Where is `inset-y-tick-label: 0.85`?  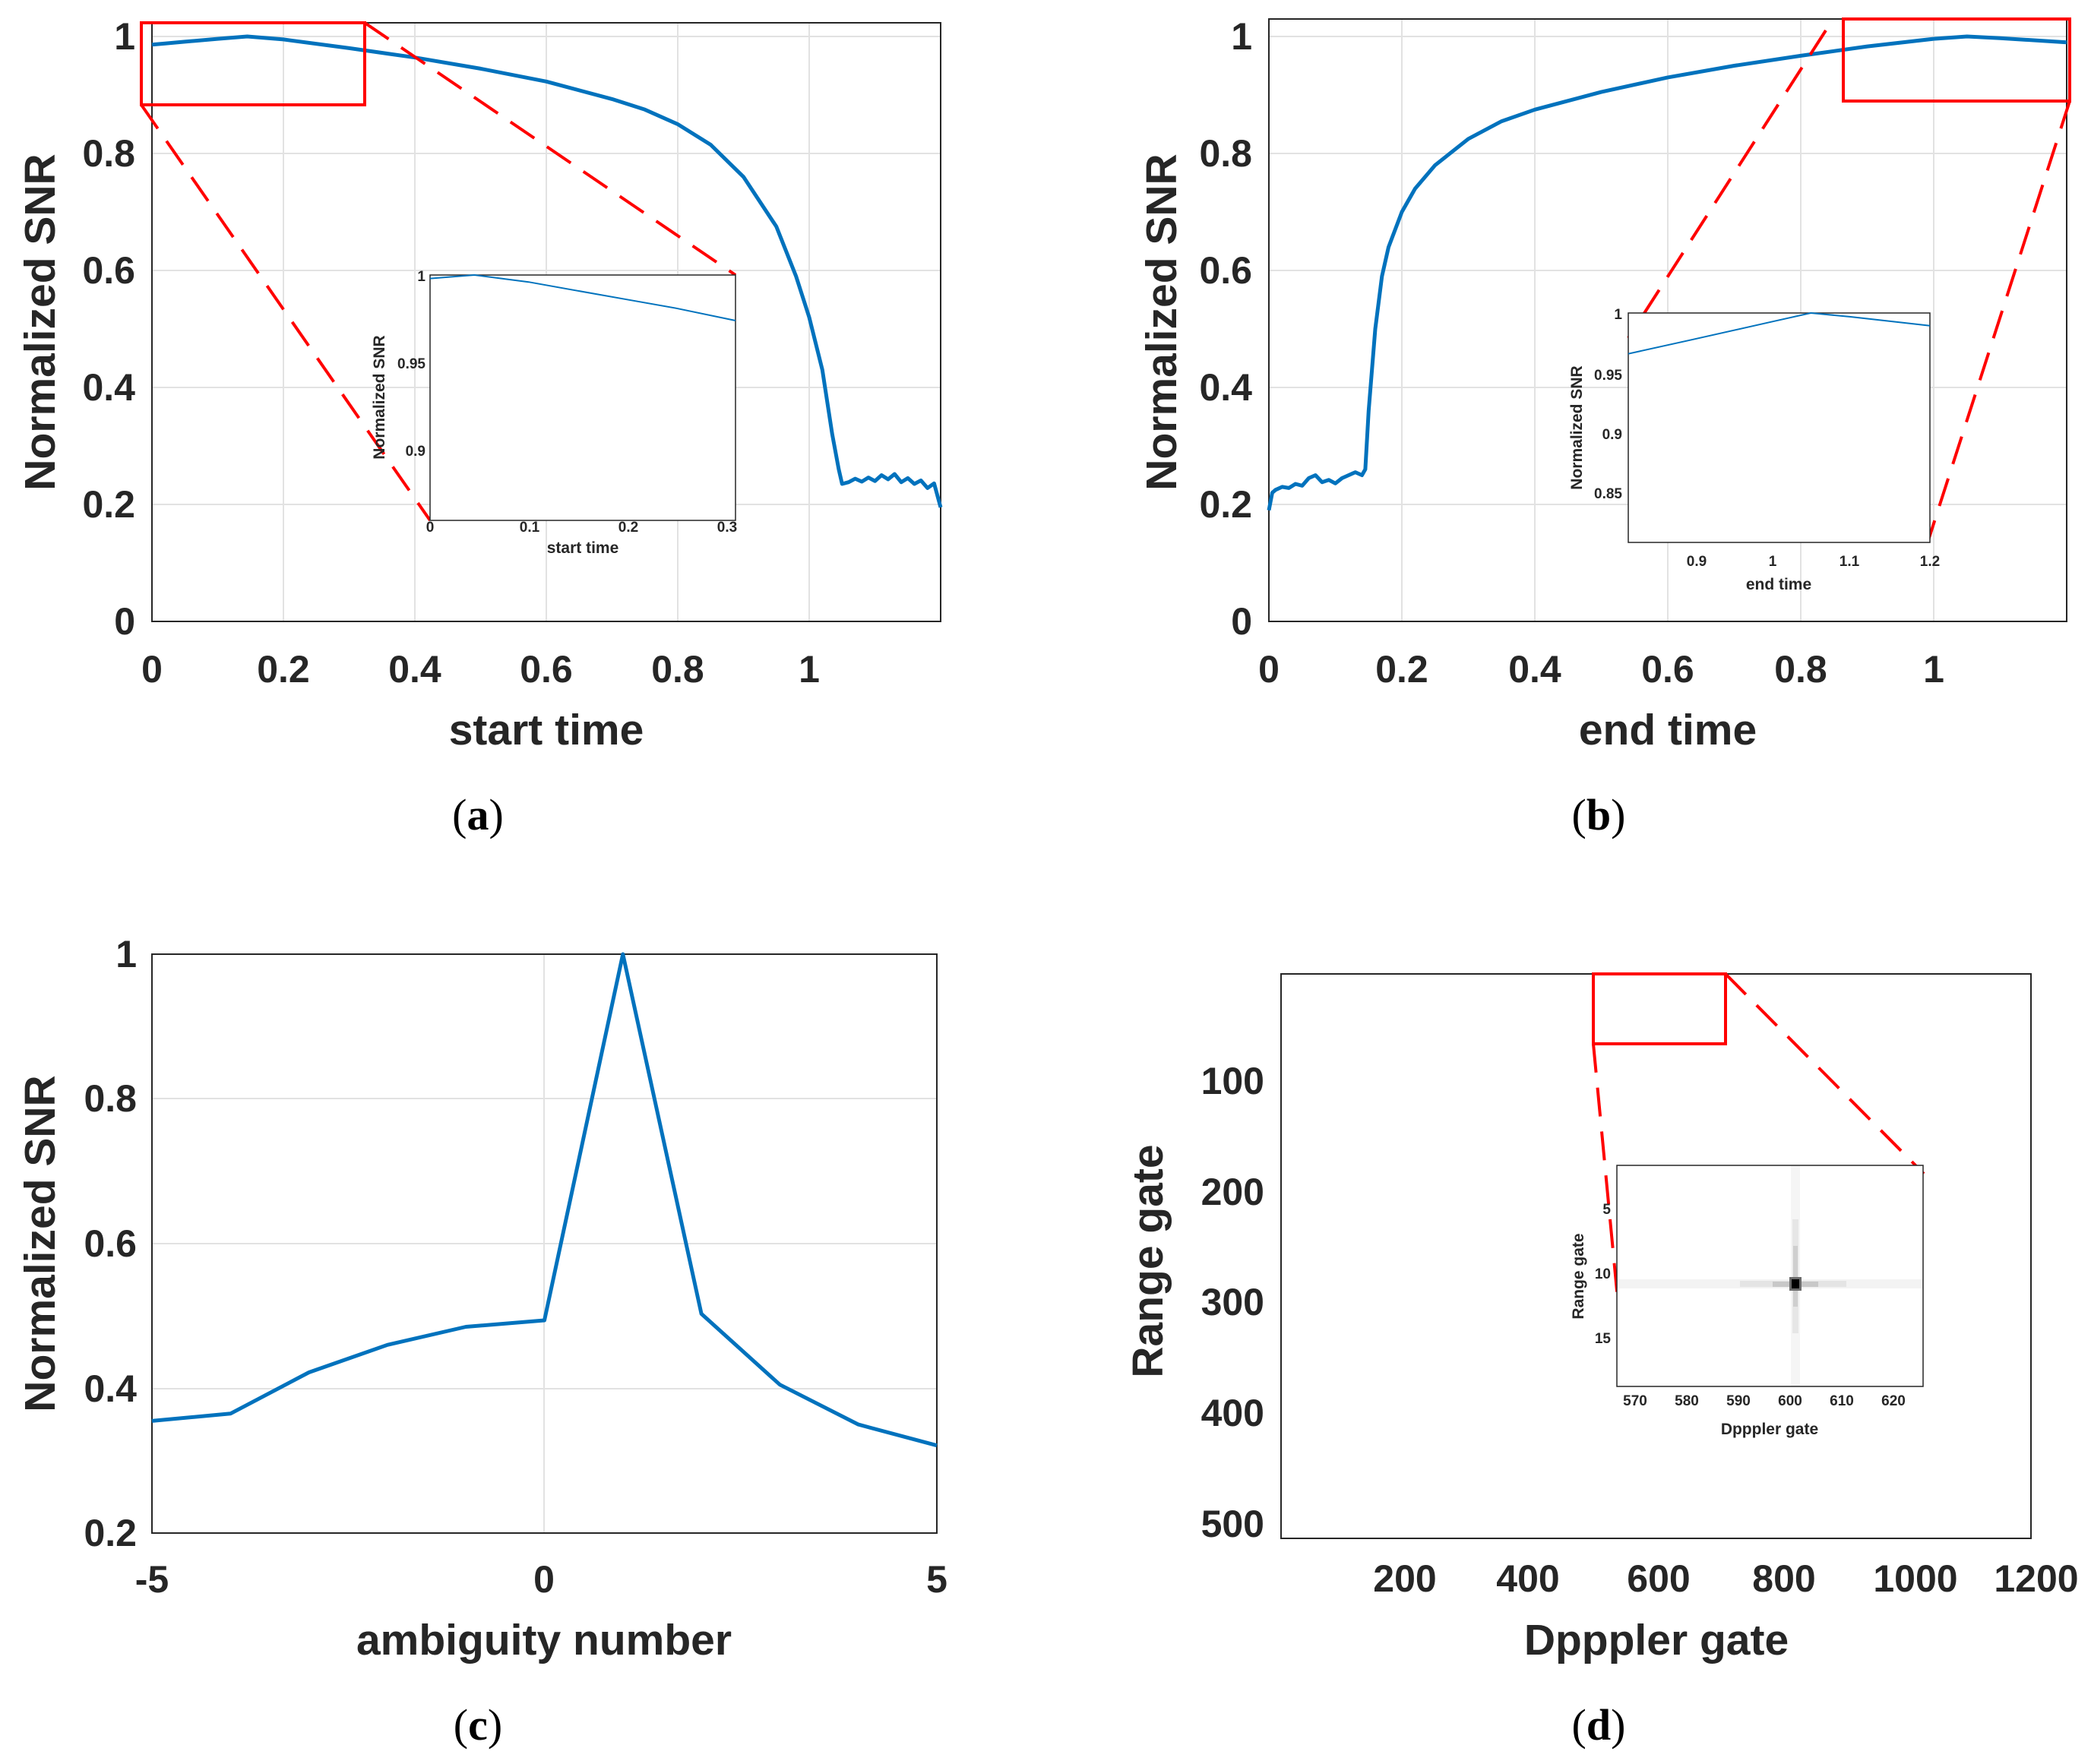 inset-y-tick-label: 0.85 is located at coordinates (1608, 494).